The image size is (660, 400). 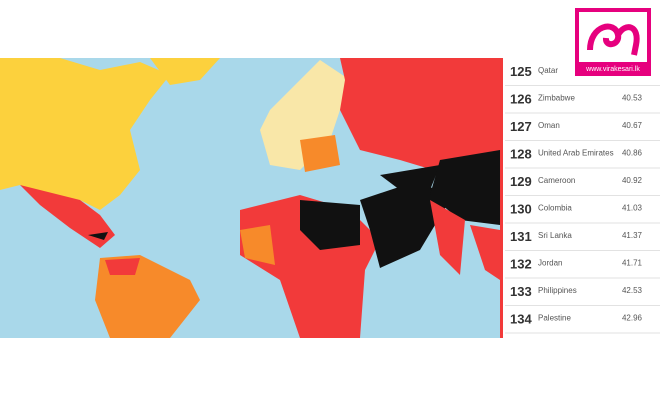 What do you see at coordinates (632, 317) in the screenshot?
I see `score: 42.96` at bounding box center [632, 317].